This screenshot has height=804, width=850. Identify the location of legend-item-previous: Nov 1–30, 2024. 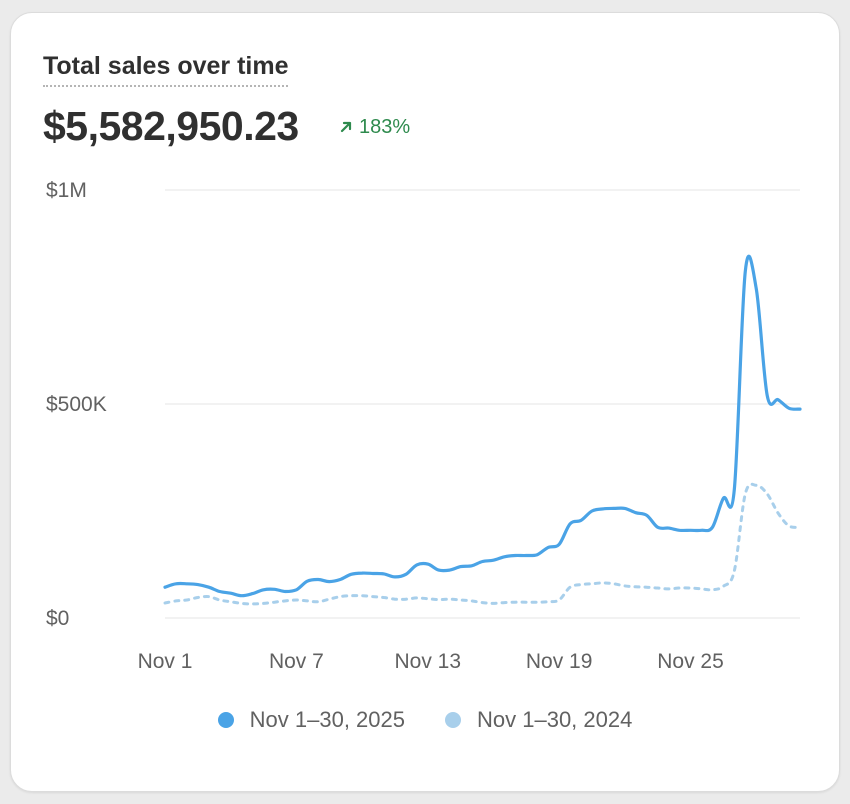
(538, 720).